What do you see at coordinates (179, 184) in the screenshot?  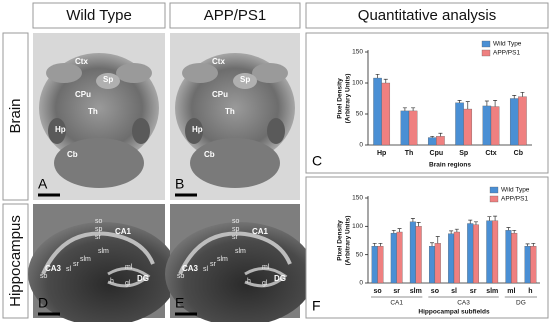 I see `panel-letter: B` at bounding box center [179, 184].